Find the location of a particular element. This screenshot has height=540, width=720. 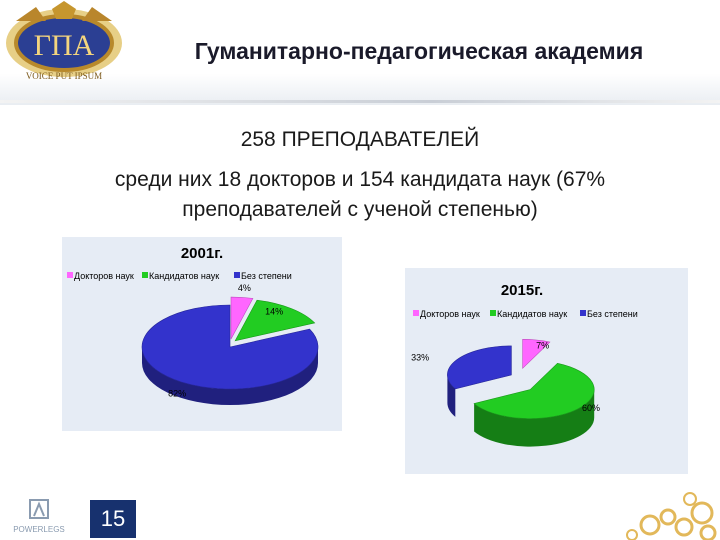

headline-detail-cont: преподавателей с ученой степенью) is located at coordinates (360, 209).